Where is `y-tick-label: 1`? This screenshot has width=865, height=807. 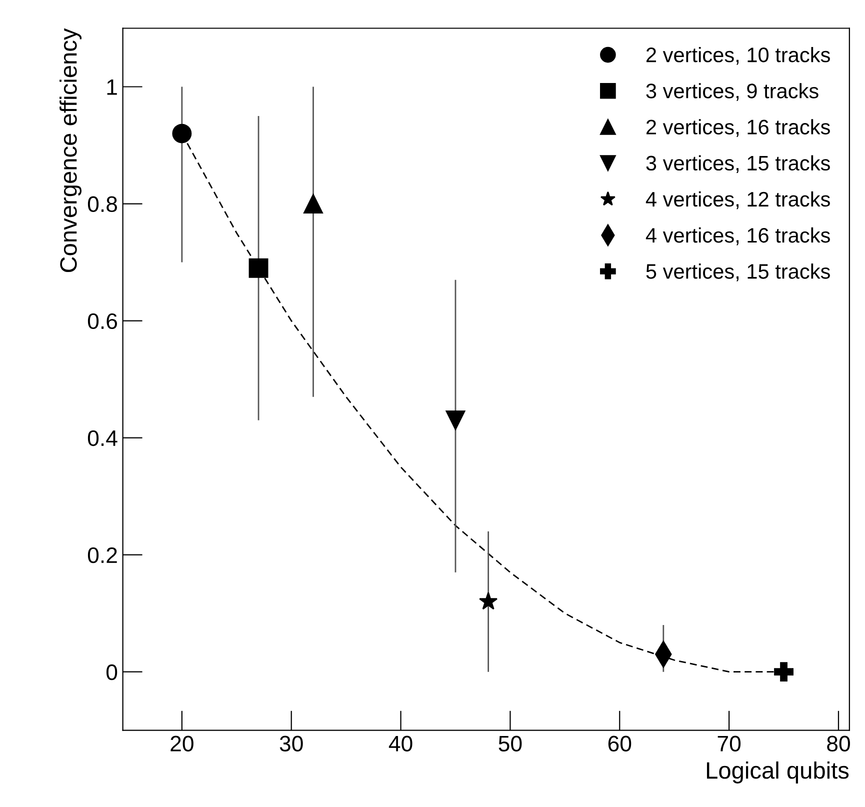
y-tick-label: 1 is located at coordinates (112, 87).